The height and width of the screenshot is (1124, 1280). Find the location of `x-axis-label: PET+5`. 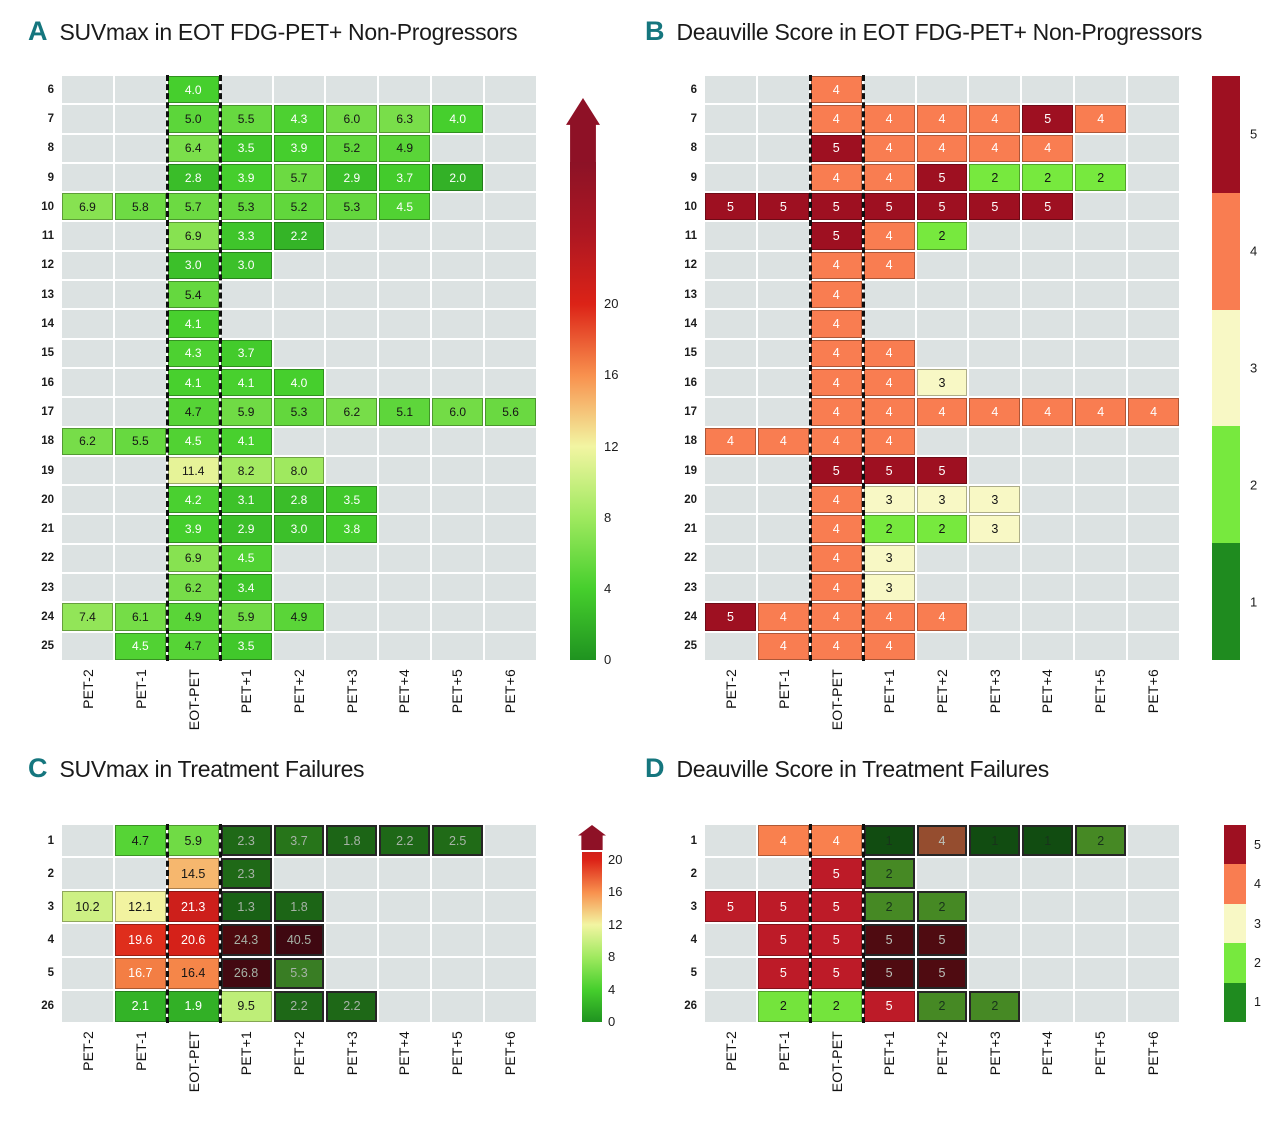

x-axis-label: PET+5 is located at coordinates (1099, 691).